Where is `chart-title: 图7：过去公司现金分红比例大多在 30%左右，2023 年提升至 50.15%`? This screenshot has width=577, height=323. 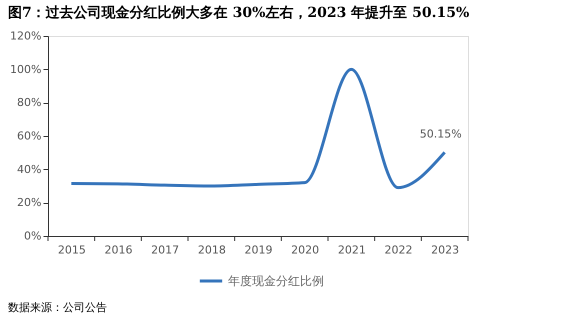 chart-title: 图7：过去公司现金分红比例大多在 30%左右，2023 年提升至 50.15% is located at coordinates (239, 12).